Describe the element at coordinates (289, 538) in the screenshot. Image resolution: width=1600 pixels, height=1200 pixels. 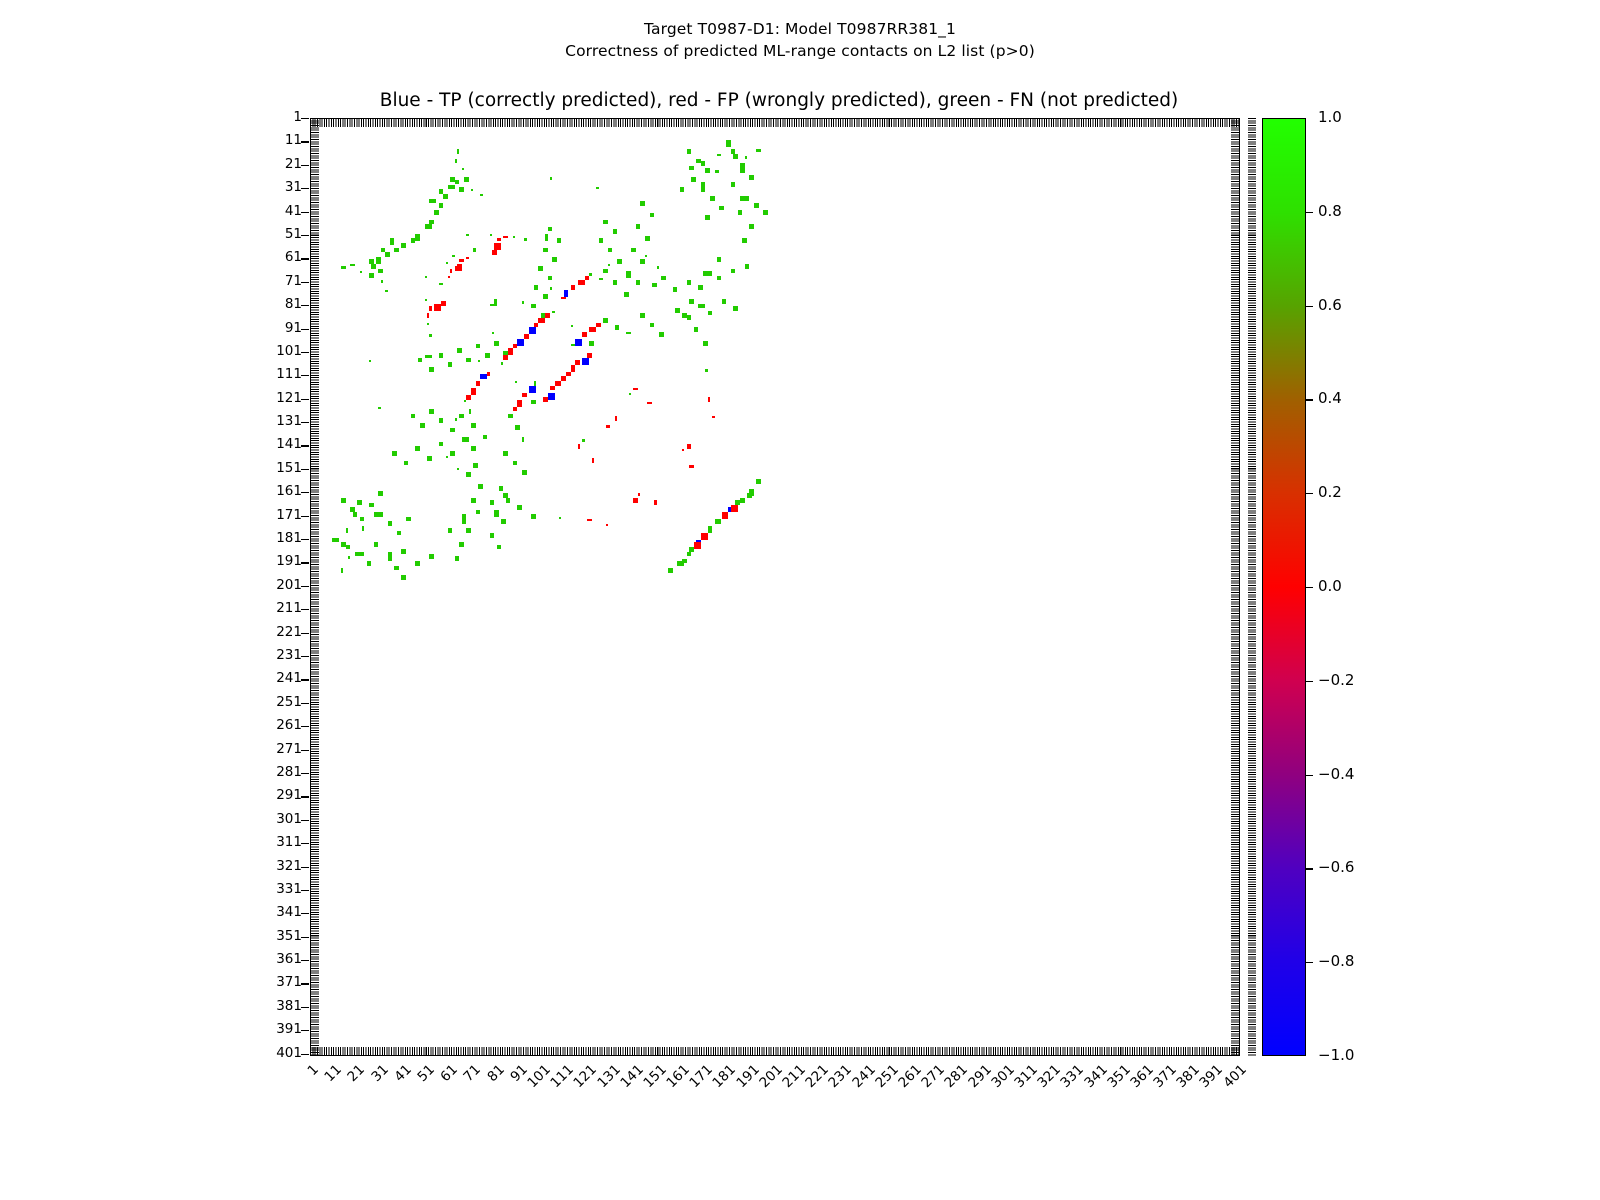
I see `y-axis-tick-label: 181` at that location.